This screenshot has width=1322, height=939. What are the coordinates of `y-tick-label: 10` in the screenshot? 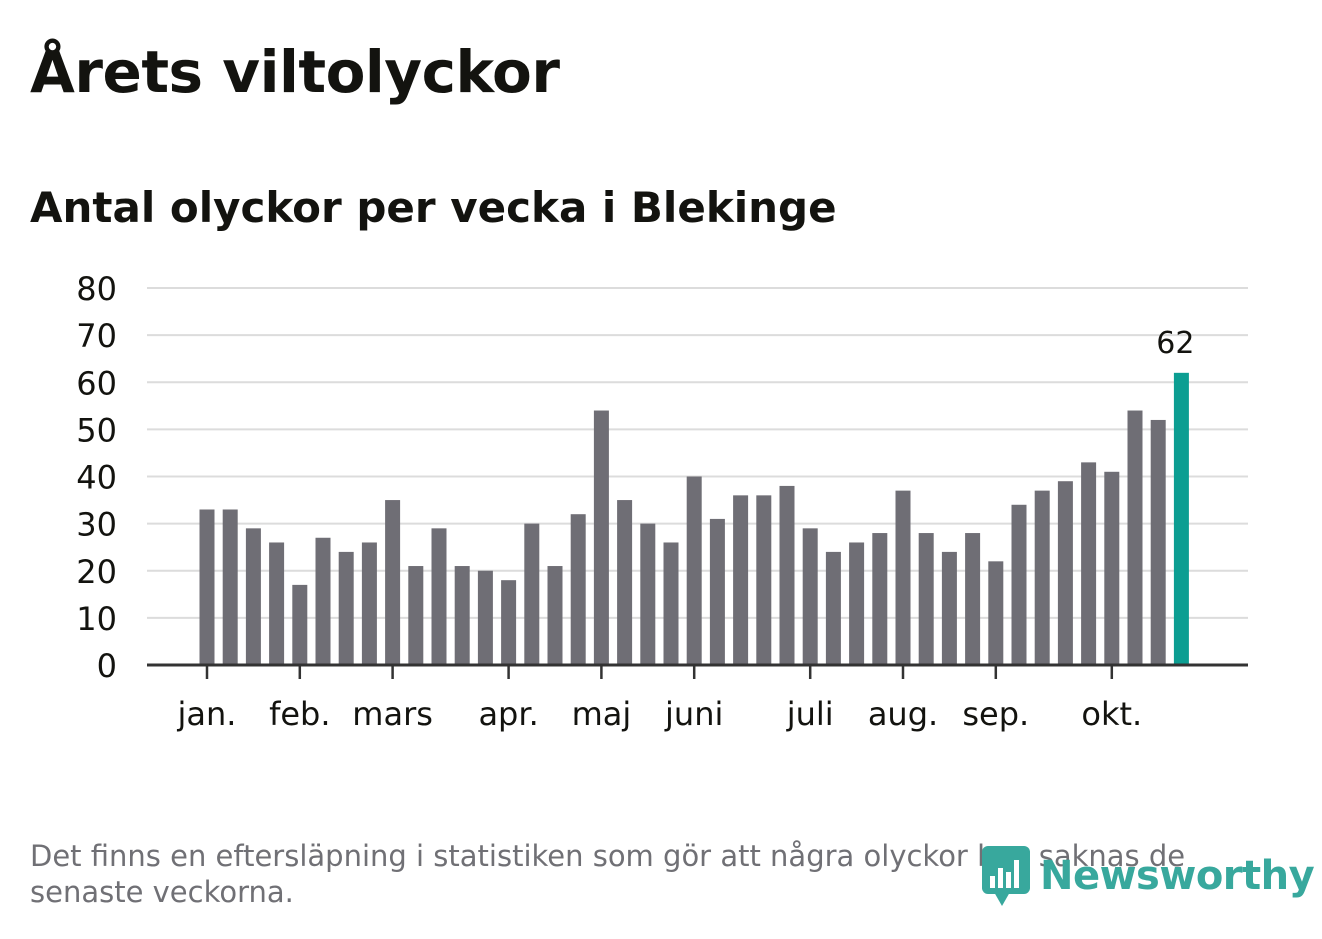 It's located at (96, 619).